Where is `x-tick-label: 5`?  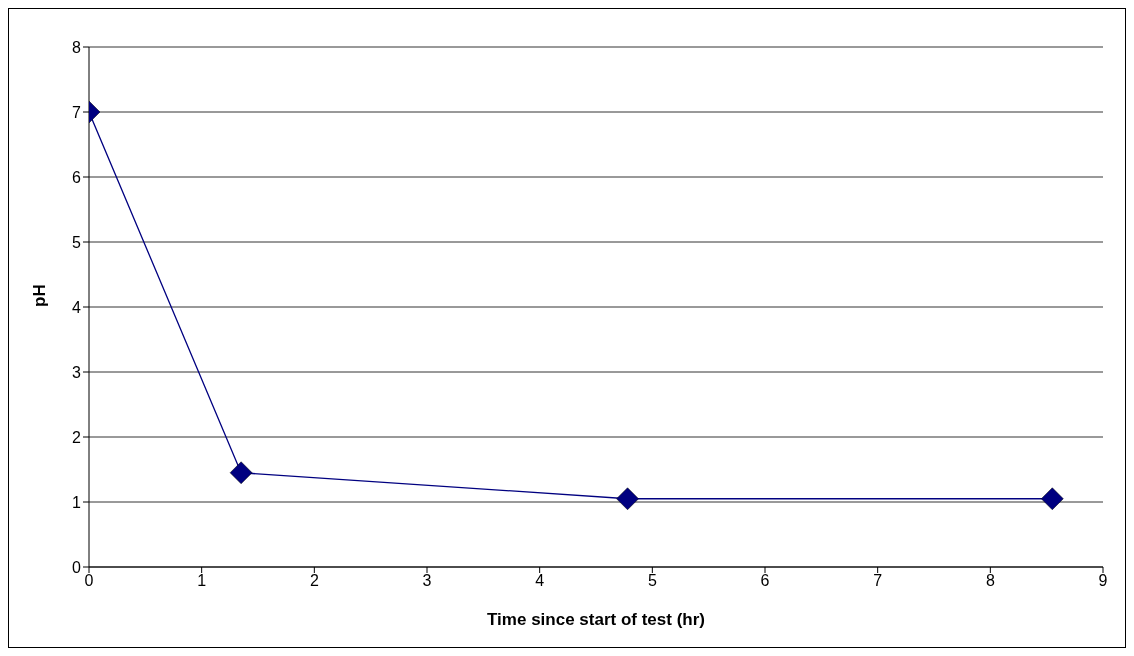 x-tick-label: 5 is located at coordinates (652, 581).